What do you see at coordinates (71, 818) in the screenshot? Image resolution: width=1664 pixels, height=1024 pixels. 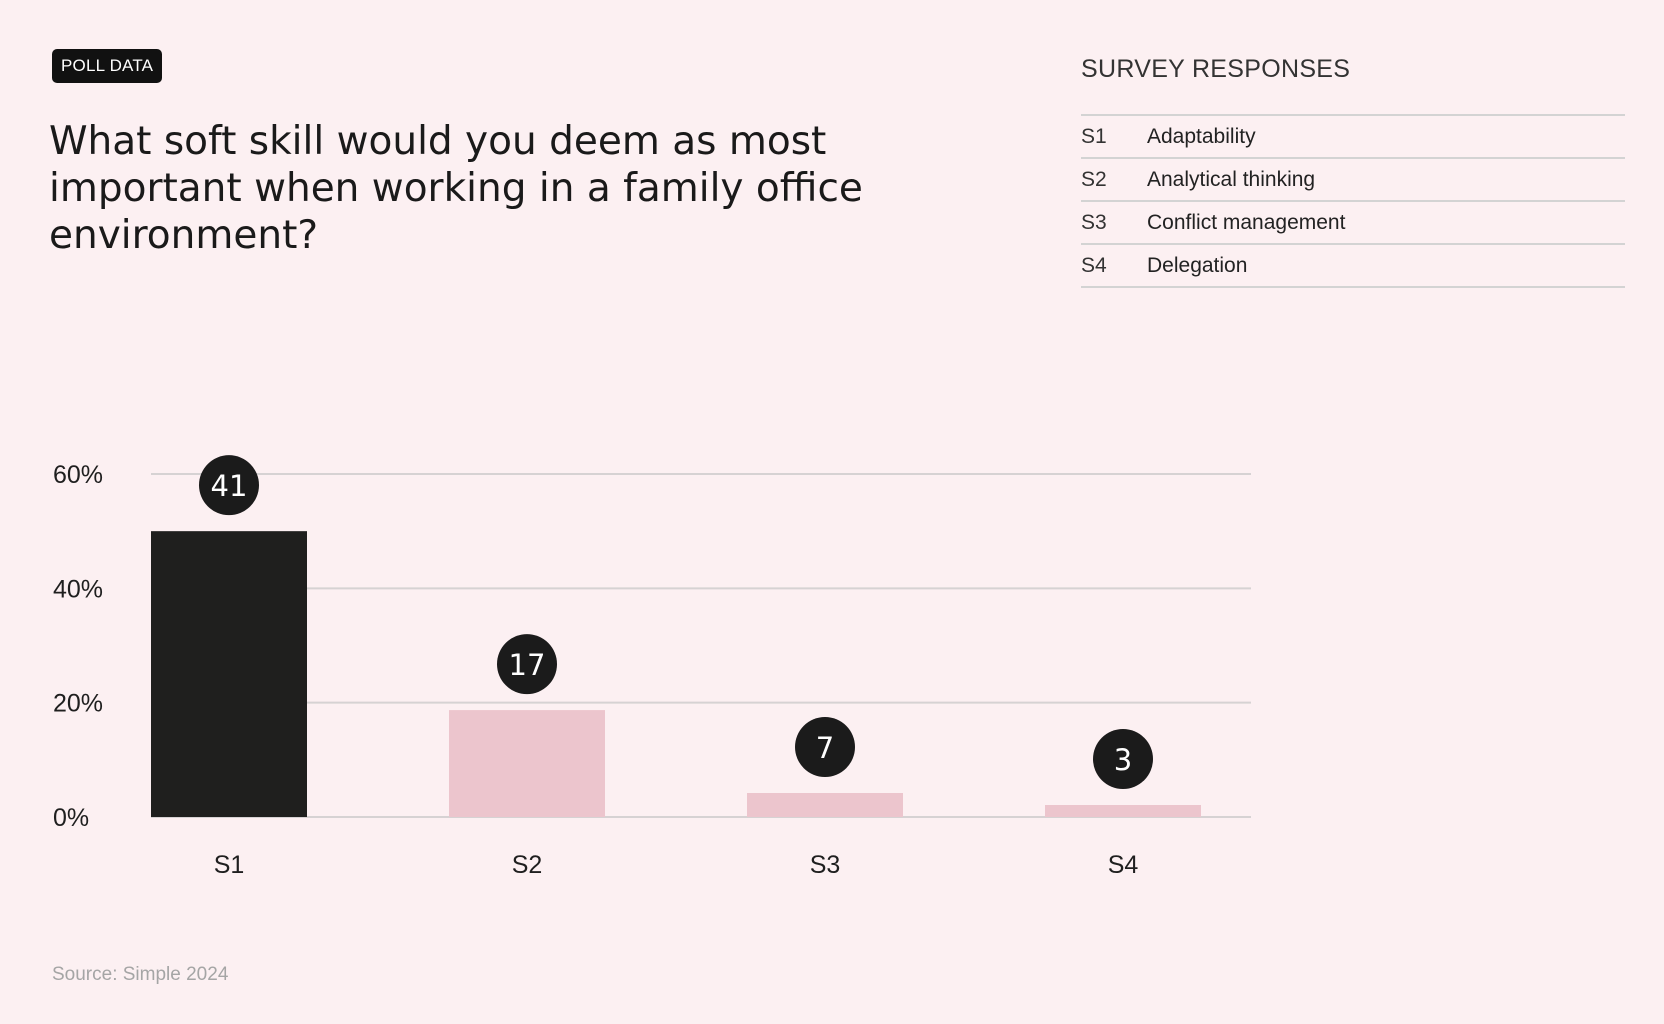 I see `y-tick-label: 0%` at bounding box center [71, 818].